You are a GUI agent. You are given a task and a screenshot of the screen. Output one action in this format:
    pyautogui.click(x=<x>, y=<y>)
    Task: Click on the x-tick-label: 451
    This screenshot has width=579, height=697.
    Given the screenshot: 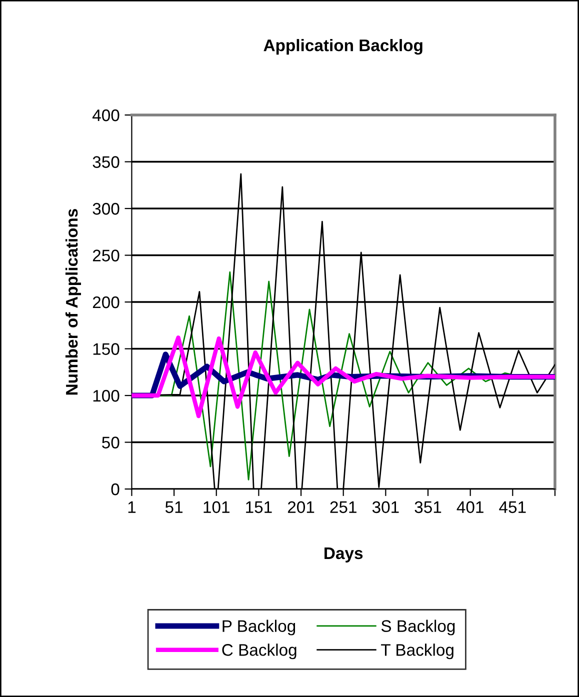 What is the action you would take?
    pyautogui.click(x=512, y=507)
    